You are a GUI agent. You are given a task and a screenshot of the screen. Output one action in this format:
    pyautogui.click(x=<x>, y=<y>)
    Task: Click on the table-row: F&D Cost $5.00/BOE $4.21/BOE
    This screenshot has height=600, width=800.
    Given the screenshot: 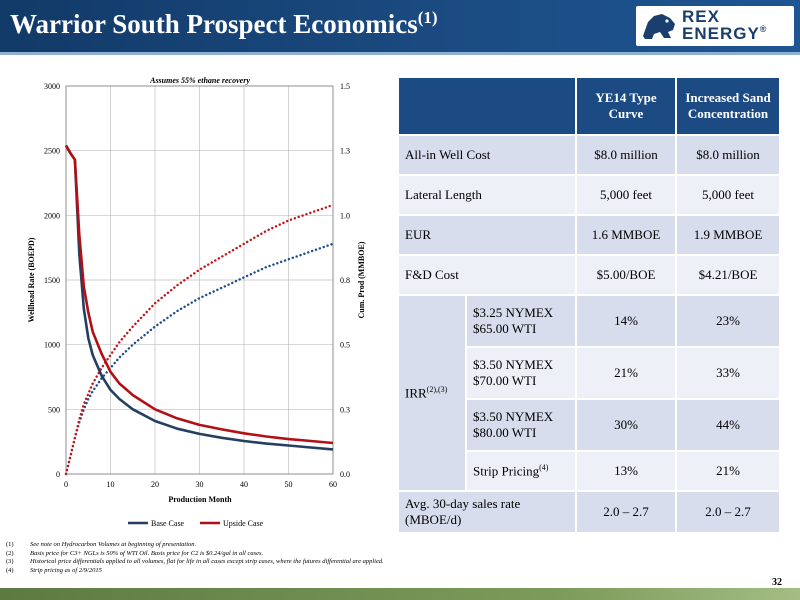 What is the action you would take?
    pyautogui.click(x=589, y=275)
    